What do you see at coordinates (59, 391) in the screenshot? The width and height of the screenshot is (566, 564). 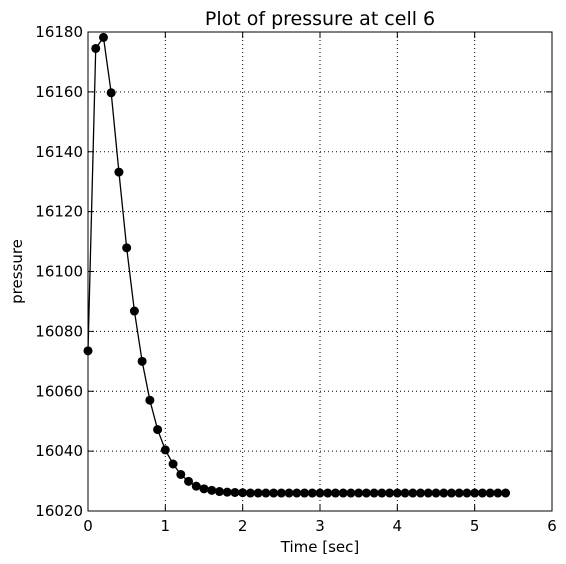 I see `y-tick-label: 16060` at bounding box center [59, 391].